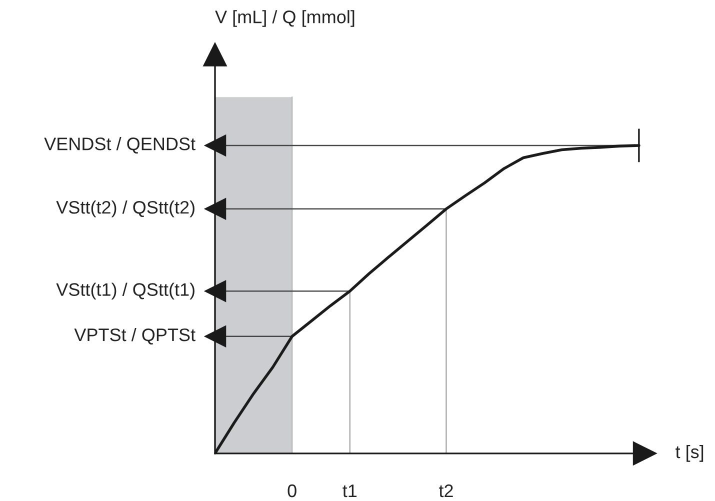 The height and width of the screenshot is (501, 715). What do you see at coordinates (690, 453) in the screenshot?
I see `x-axis-title: t [s]` at bounding box center [690, 453].